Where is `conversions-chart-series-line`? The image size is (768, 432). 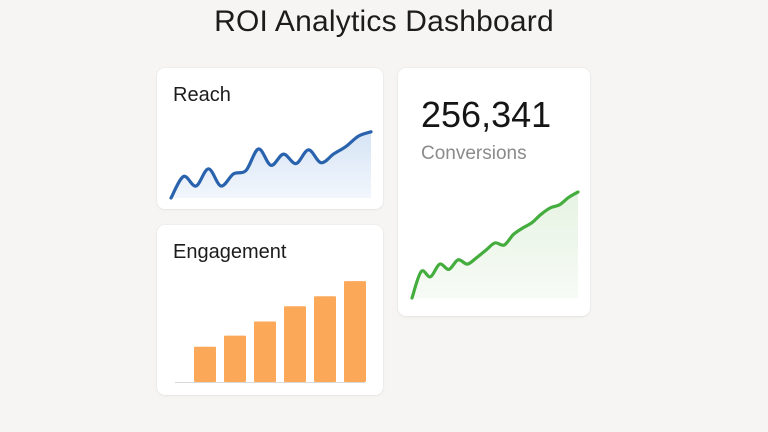 conversions-chart-series-line is located at coordinates (495, 245).